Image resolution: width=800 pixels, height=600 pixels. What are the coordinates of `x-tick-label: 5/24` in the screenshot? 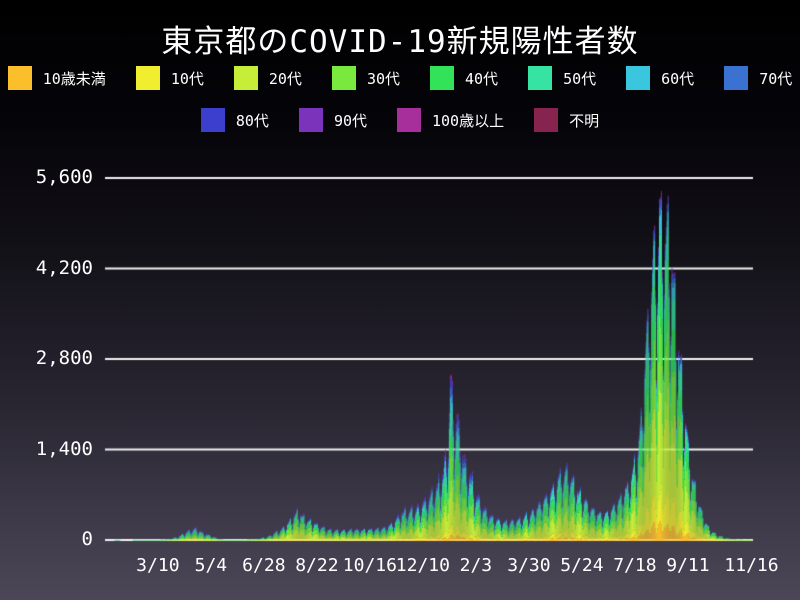 It's located at (582, 565).